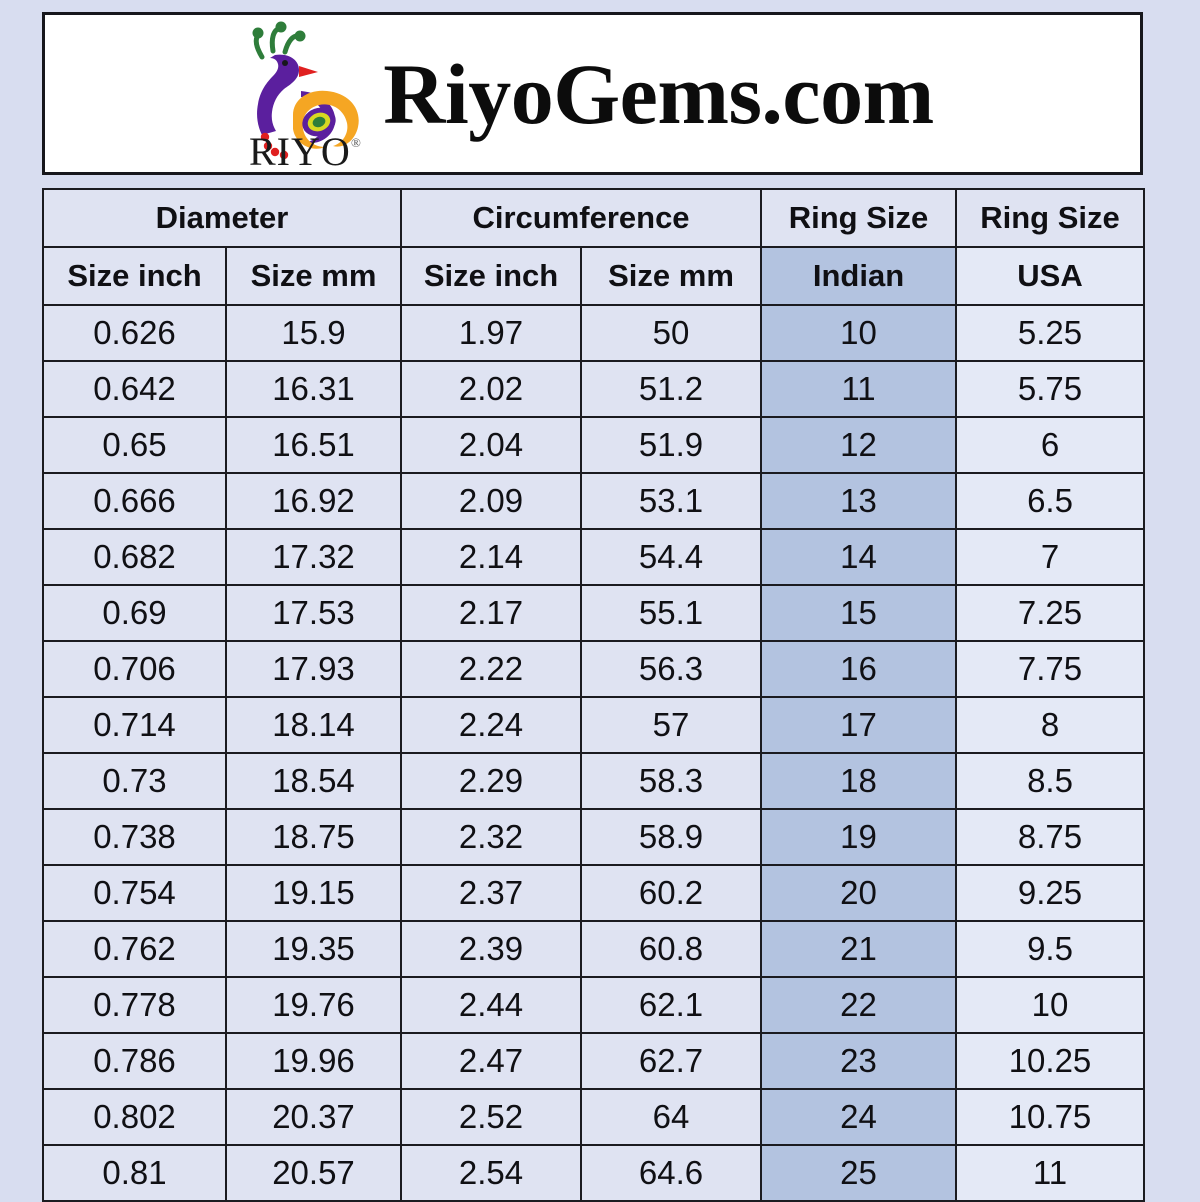 This screenshot has height=1202, width=1200. What do you see at coordinates (671, 557) in the screenshot?
I see `cell-circumference-mm: 54.4` at bounding box center [671, 557].